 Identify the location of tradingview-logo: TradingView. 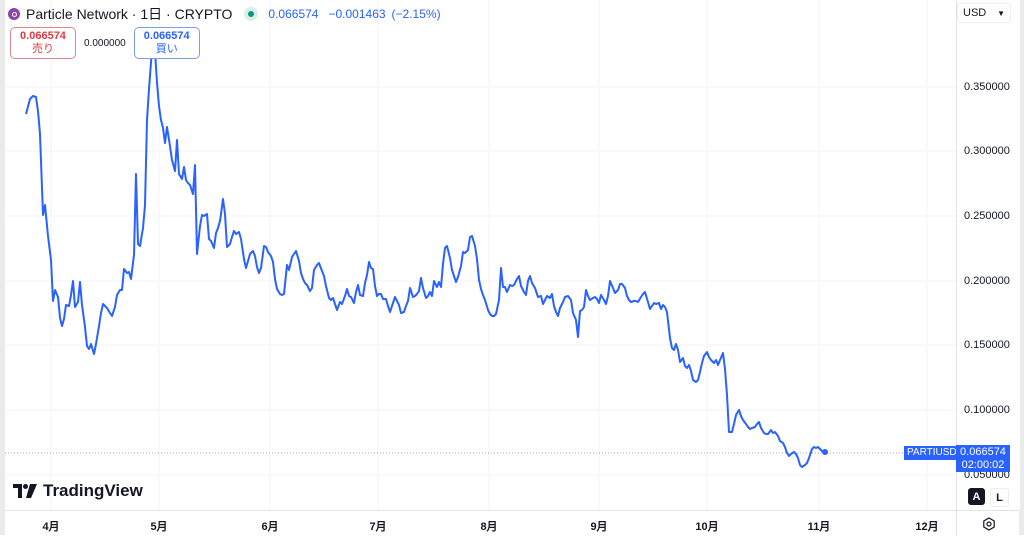
(78, 491).